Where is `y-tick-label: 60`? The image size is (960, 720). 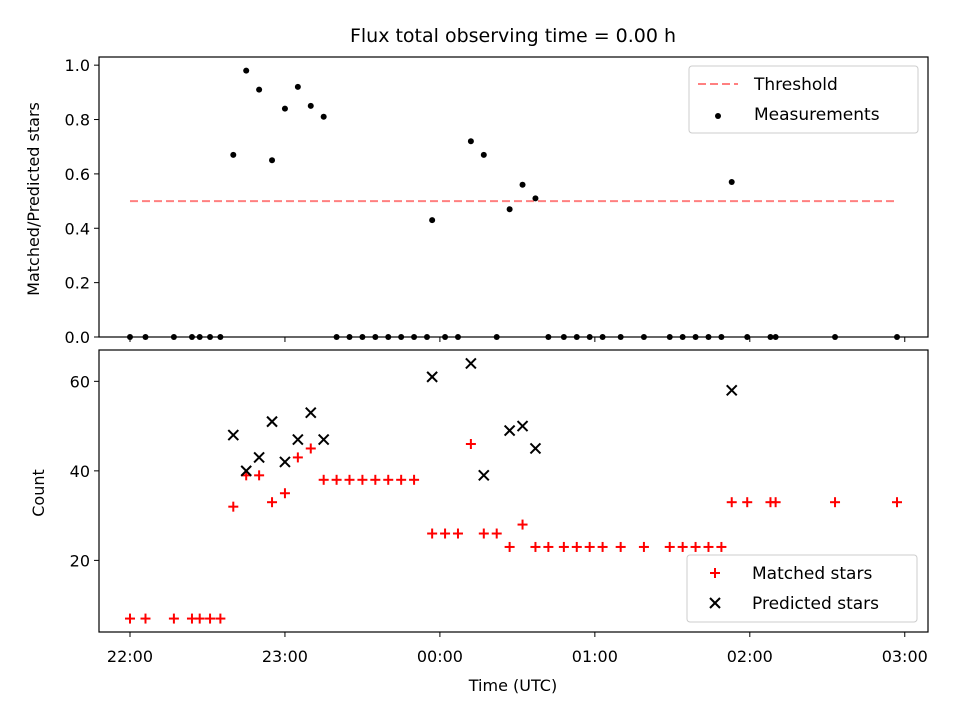
y-tick-label: 60 is located at coordinates (80, 381).